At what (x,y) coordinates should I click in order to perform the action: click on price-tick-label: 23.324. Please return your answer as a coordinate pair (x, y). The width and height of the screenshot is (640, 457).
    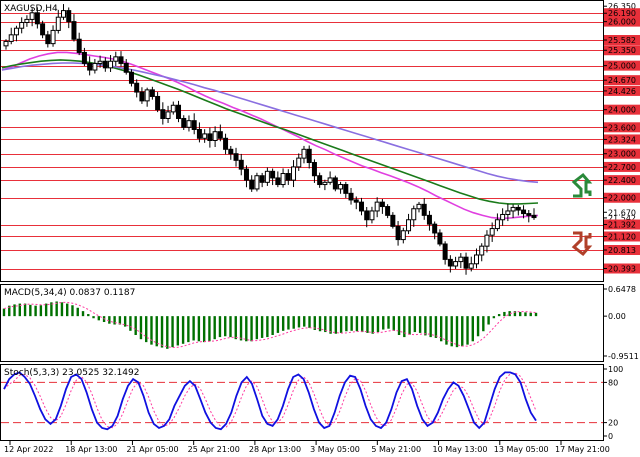
    Looking at the image, I should click on (622, 139).